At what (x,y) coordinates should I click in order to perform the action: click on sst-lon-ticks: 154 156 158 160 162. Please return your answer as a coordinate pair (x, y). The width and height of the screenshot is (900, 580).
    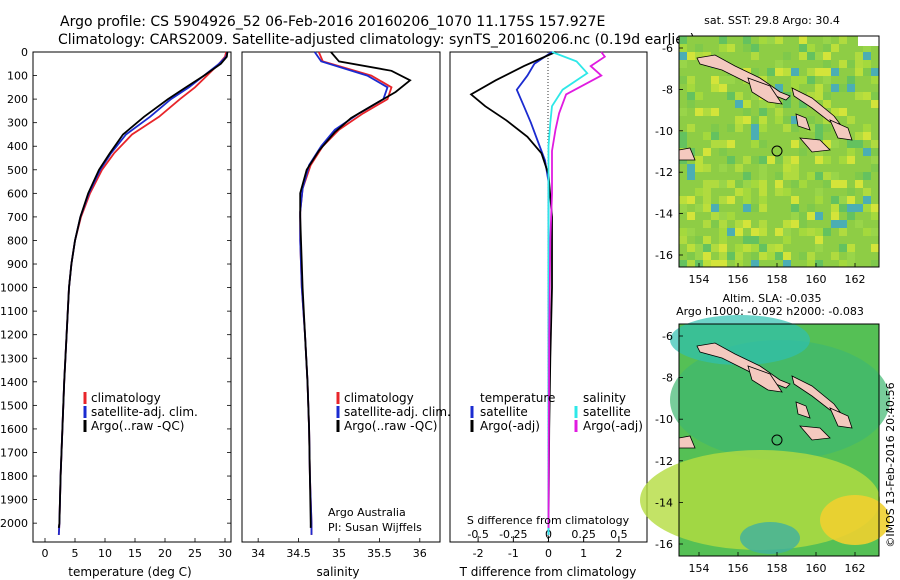
    Looking at the image, I should click on (777, 274).